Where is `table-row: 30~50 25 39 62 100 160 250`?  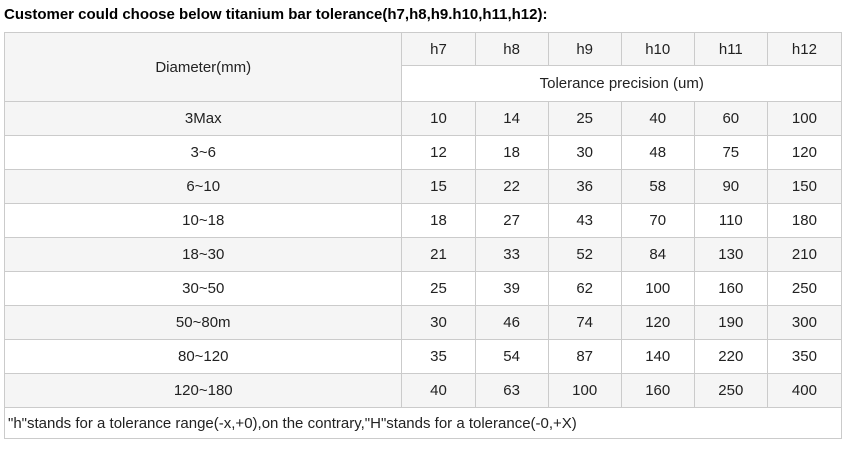
table-row: 30~50 25 39 62 100 160 250 is located at coordinates (423, 288).